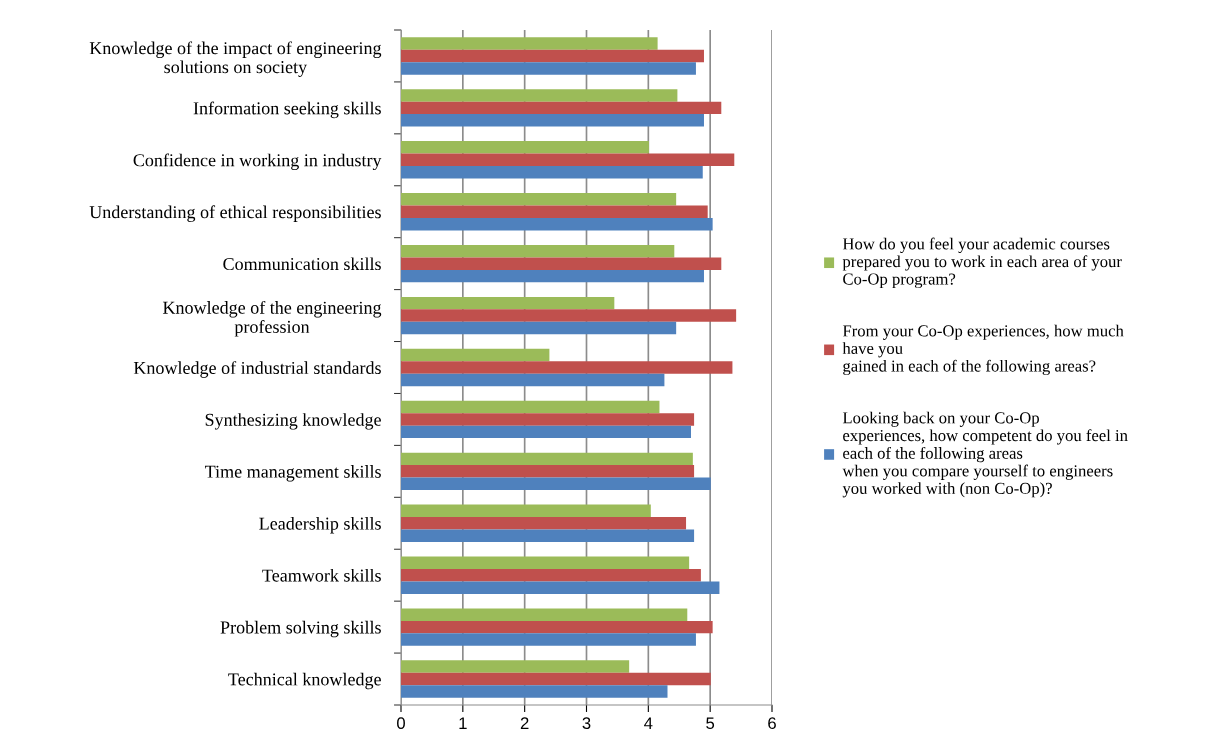 The image size is (1225, 743). Describe the element at coordinates (293, 421) in the screenshot. I see `y-tick-label: Synthesizing knowledge` at that location.